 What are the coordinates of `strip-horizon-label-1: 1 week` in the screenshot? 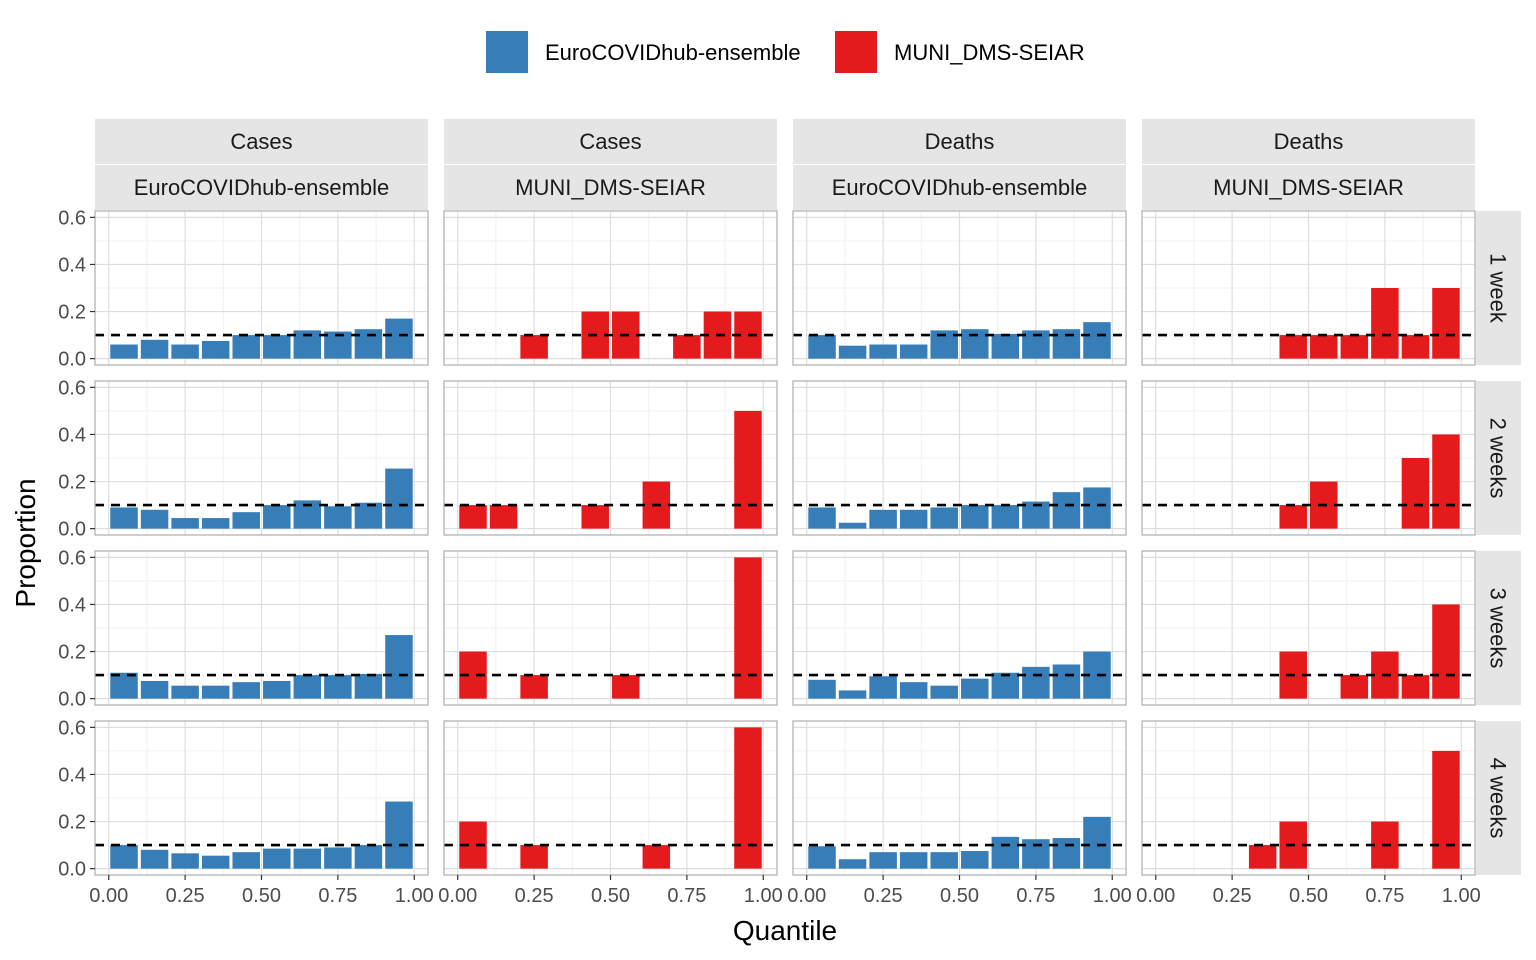 It's located at (1498, 288).